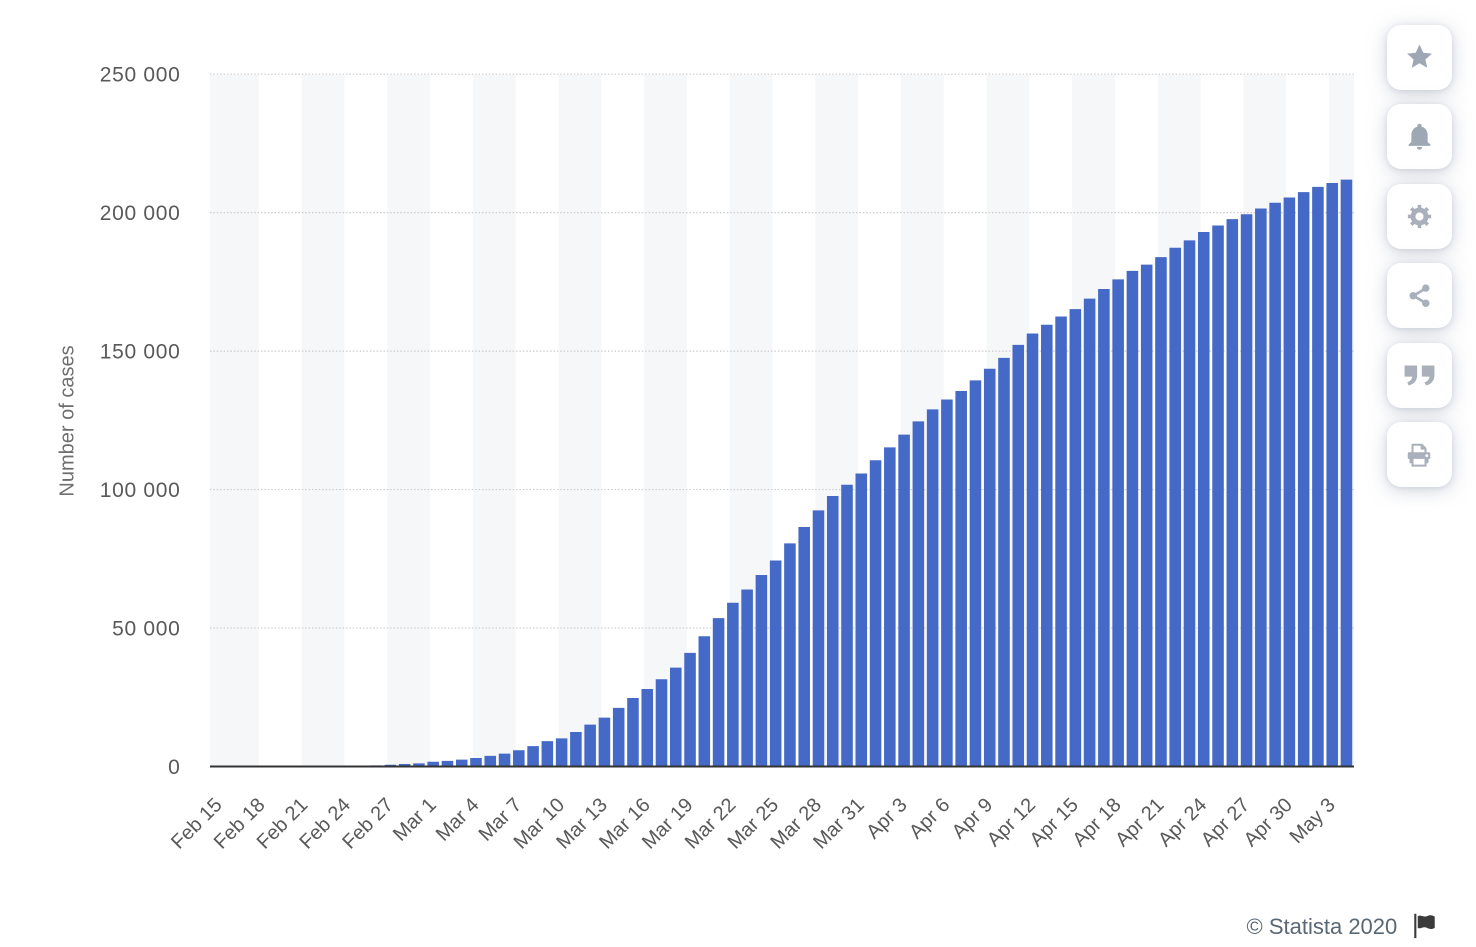 Image resolution: width=1476 pixels, height=947 pixels. Describe the element at coordinates (886, 818) in the screenshot. I see `svg-text: Apr 3` at that location.